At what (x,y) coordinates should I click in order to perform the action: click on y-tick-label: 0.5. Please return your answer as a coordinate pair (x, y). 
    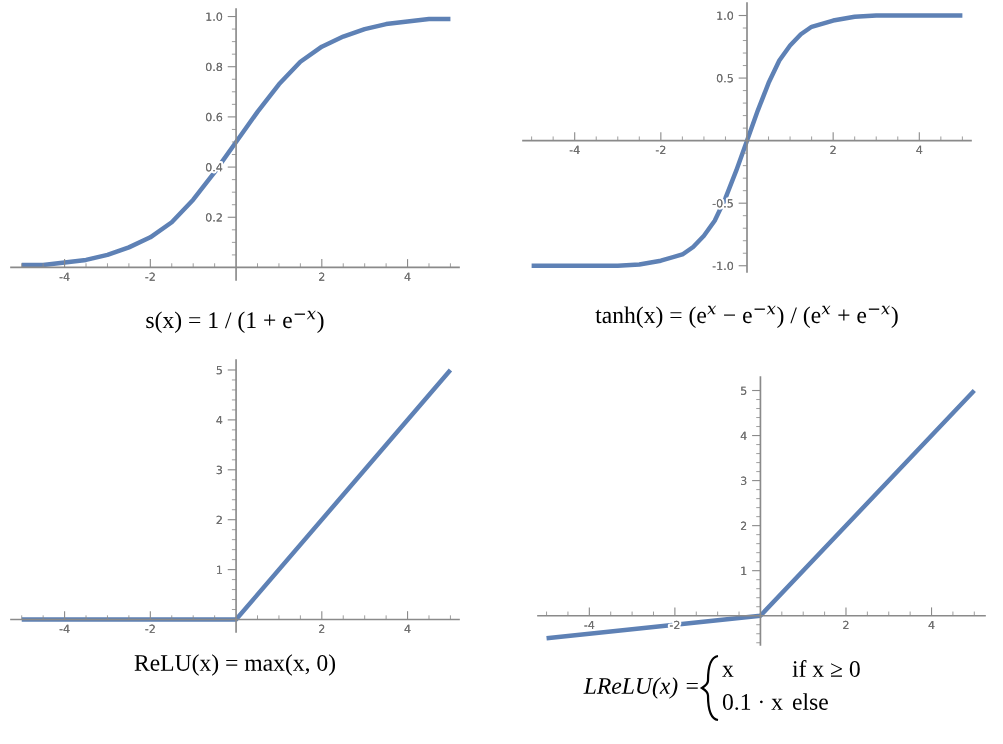
    Looking at the image, I should click on (724, 78).